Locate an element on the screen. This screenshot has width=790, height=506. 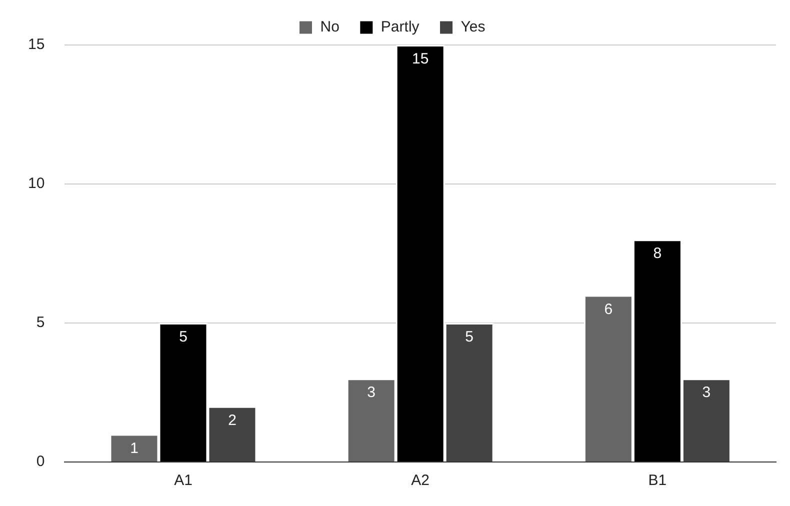
data-label: 2 is located at coordinates (232, 421).